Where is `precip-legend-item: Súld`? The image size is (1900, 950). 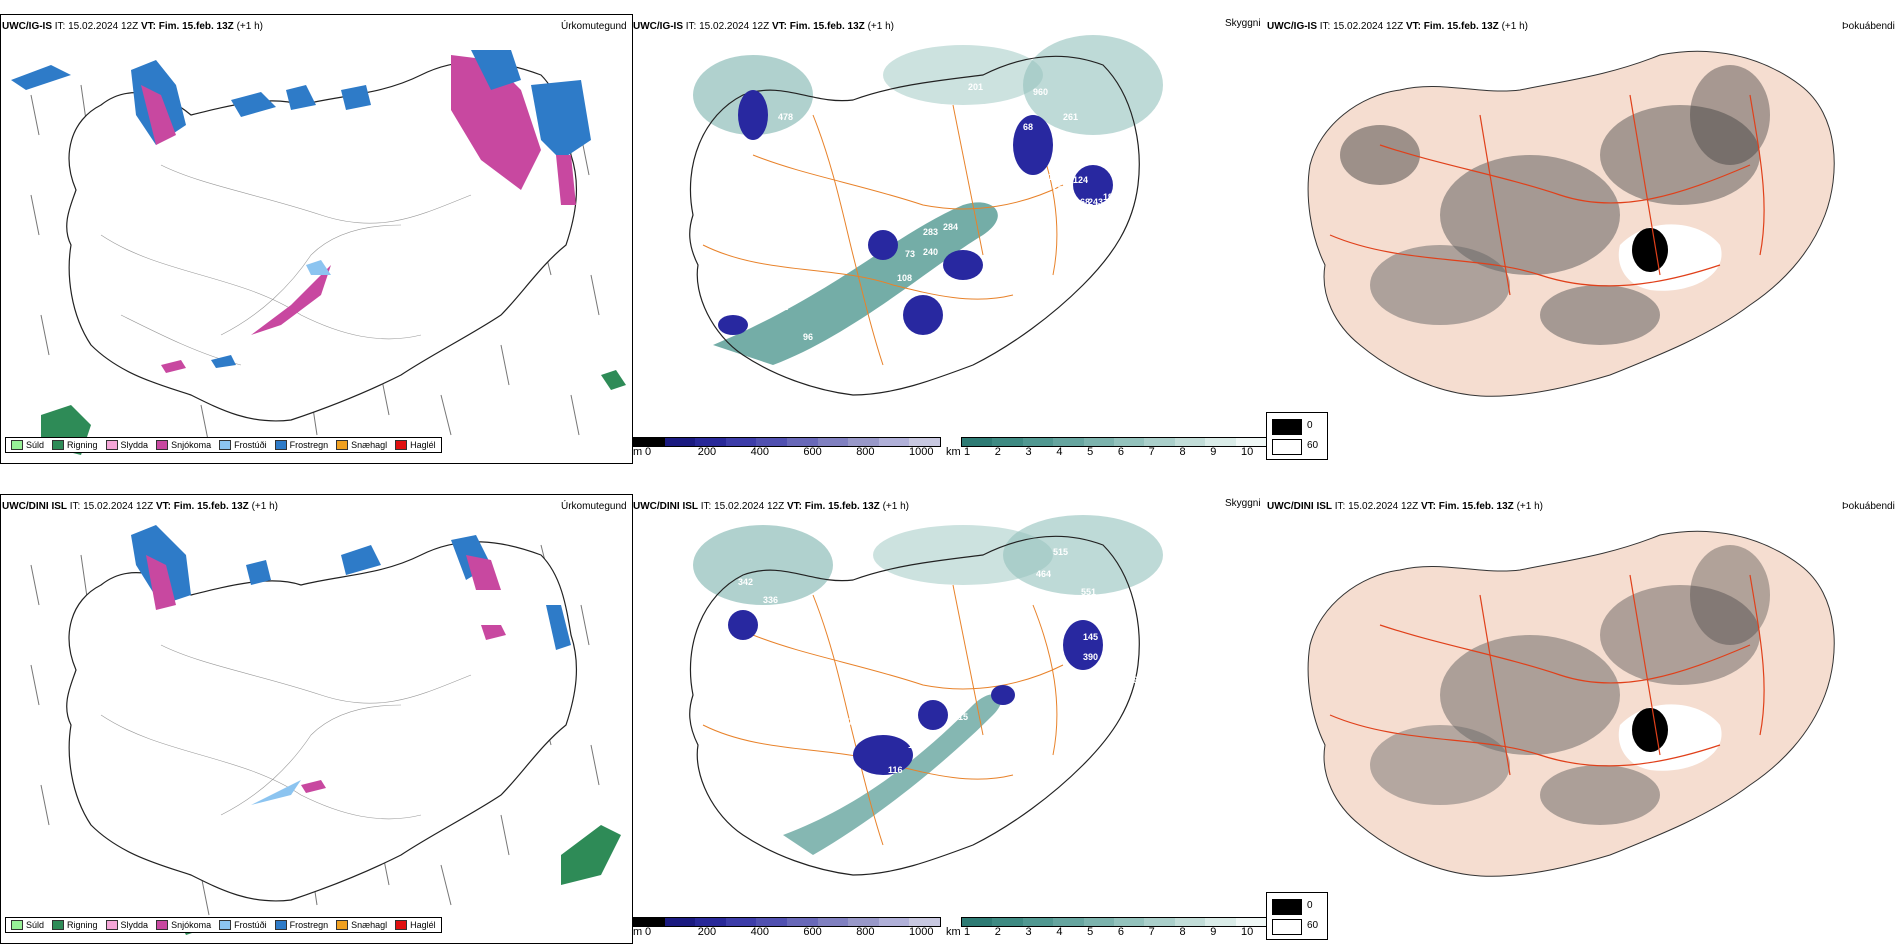 precip-legend-item: Súld is located at coordinates (27, 925).